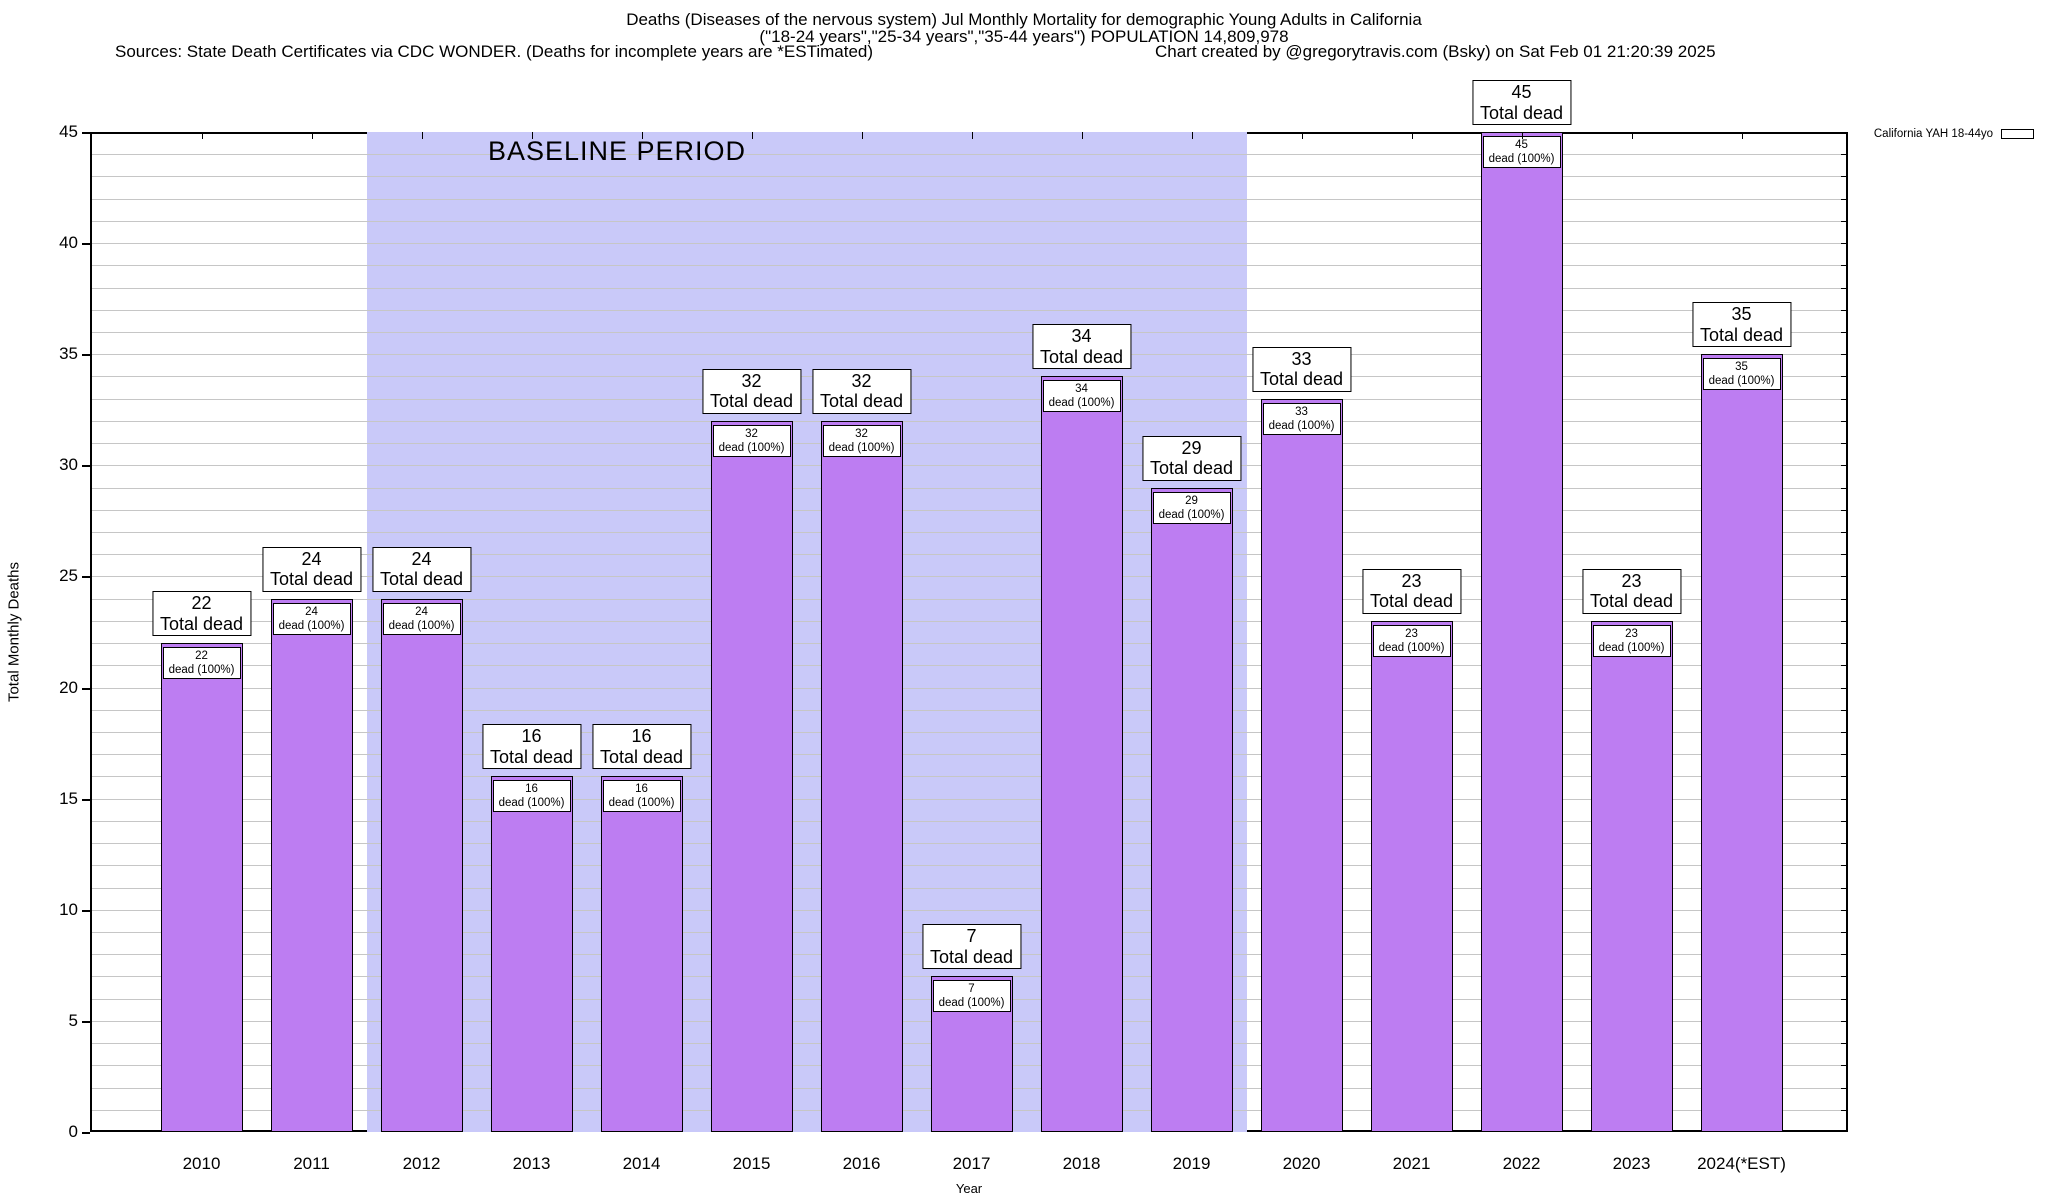 The width and height of the screenshot is (2048, 1200). Describe the element at coordinates (531, 796) in the screenshot. I see `bar-inner-label-2013: 16 dead (100%)` at that location.